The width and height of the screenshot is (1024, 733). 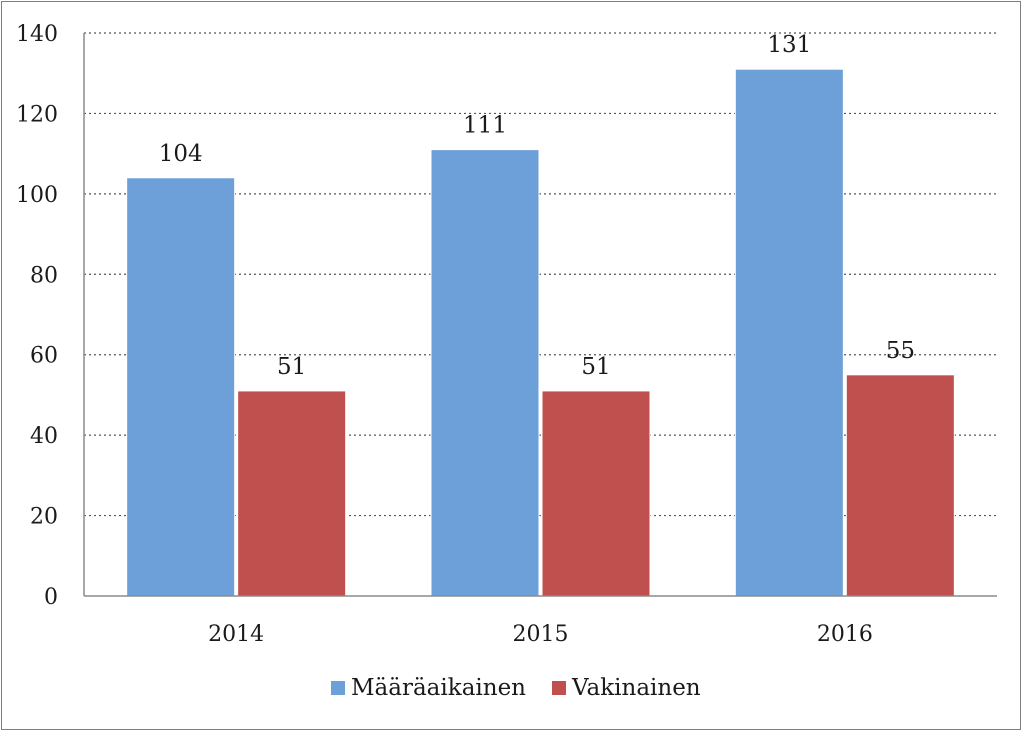 I want to click on x-tick-label: 2014, so click(x=236, y=634).